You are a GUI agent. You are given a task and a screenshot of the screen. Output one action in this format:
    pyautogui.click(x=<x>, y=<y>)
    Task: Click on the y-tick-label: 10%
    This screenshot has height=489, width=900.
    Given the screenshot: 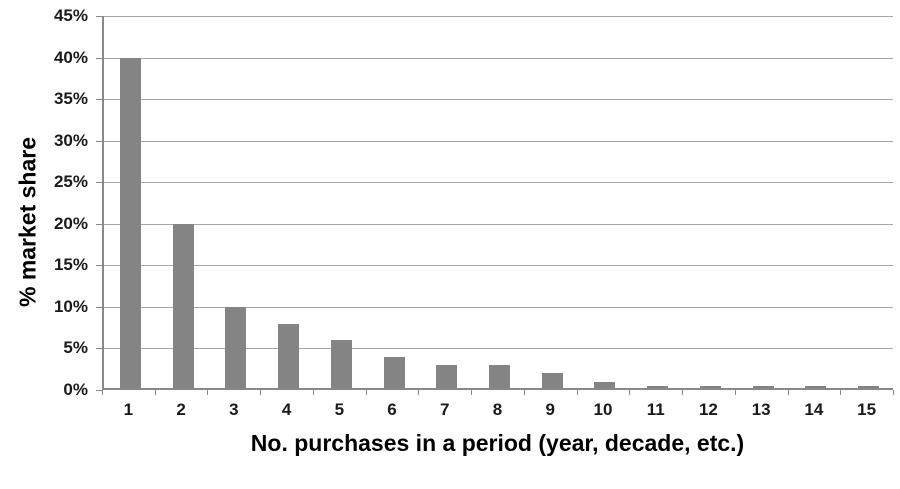 What is the action you would take?
    pyautogui.click(x=70, y=306)
    